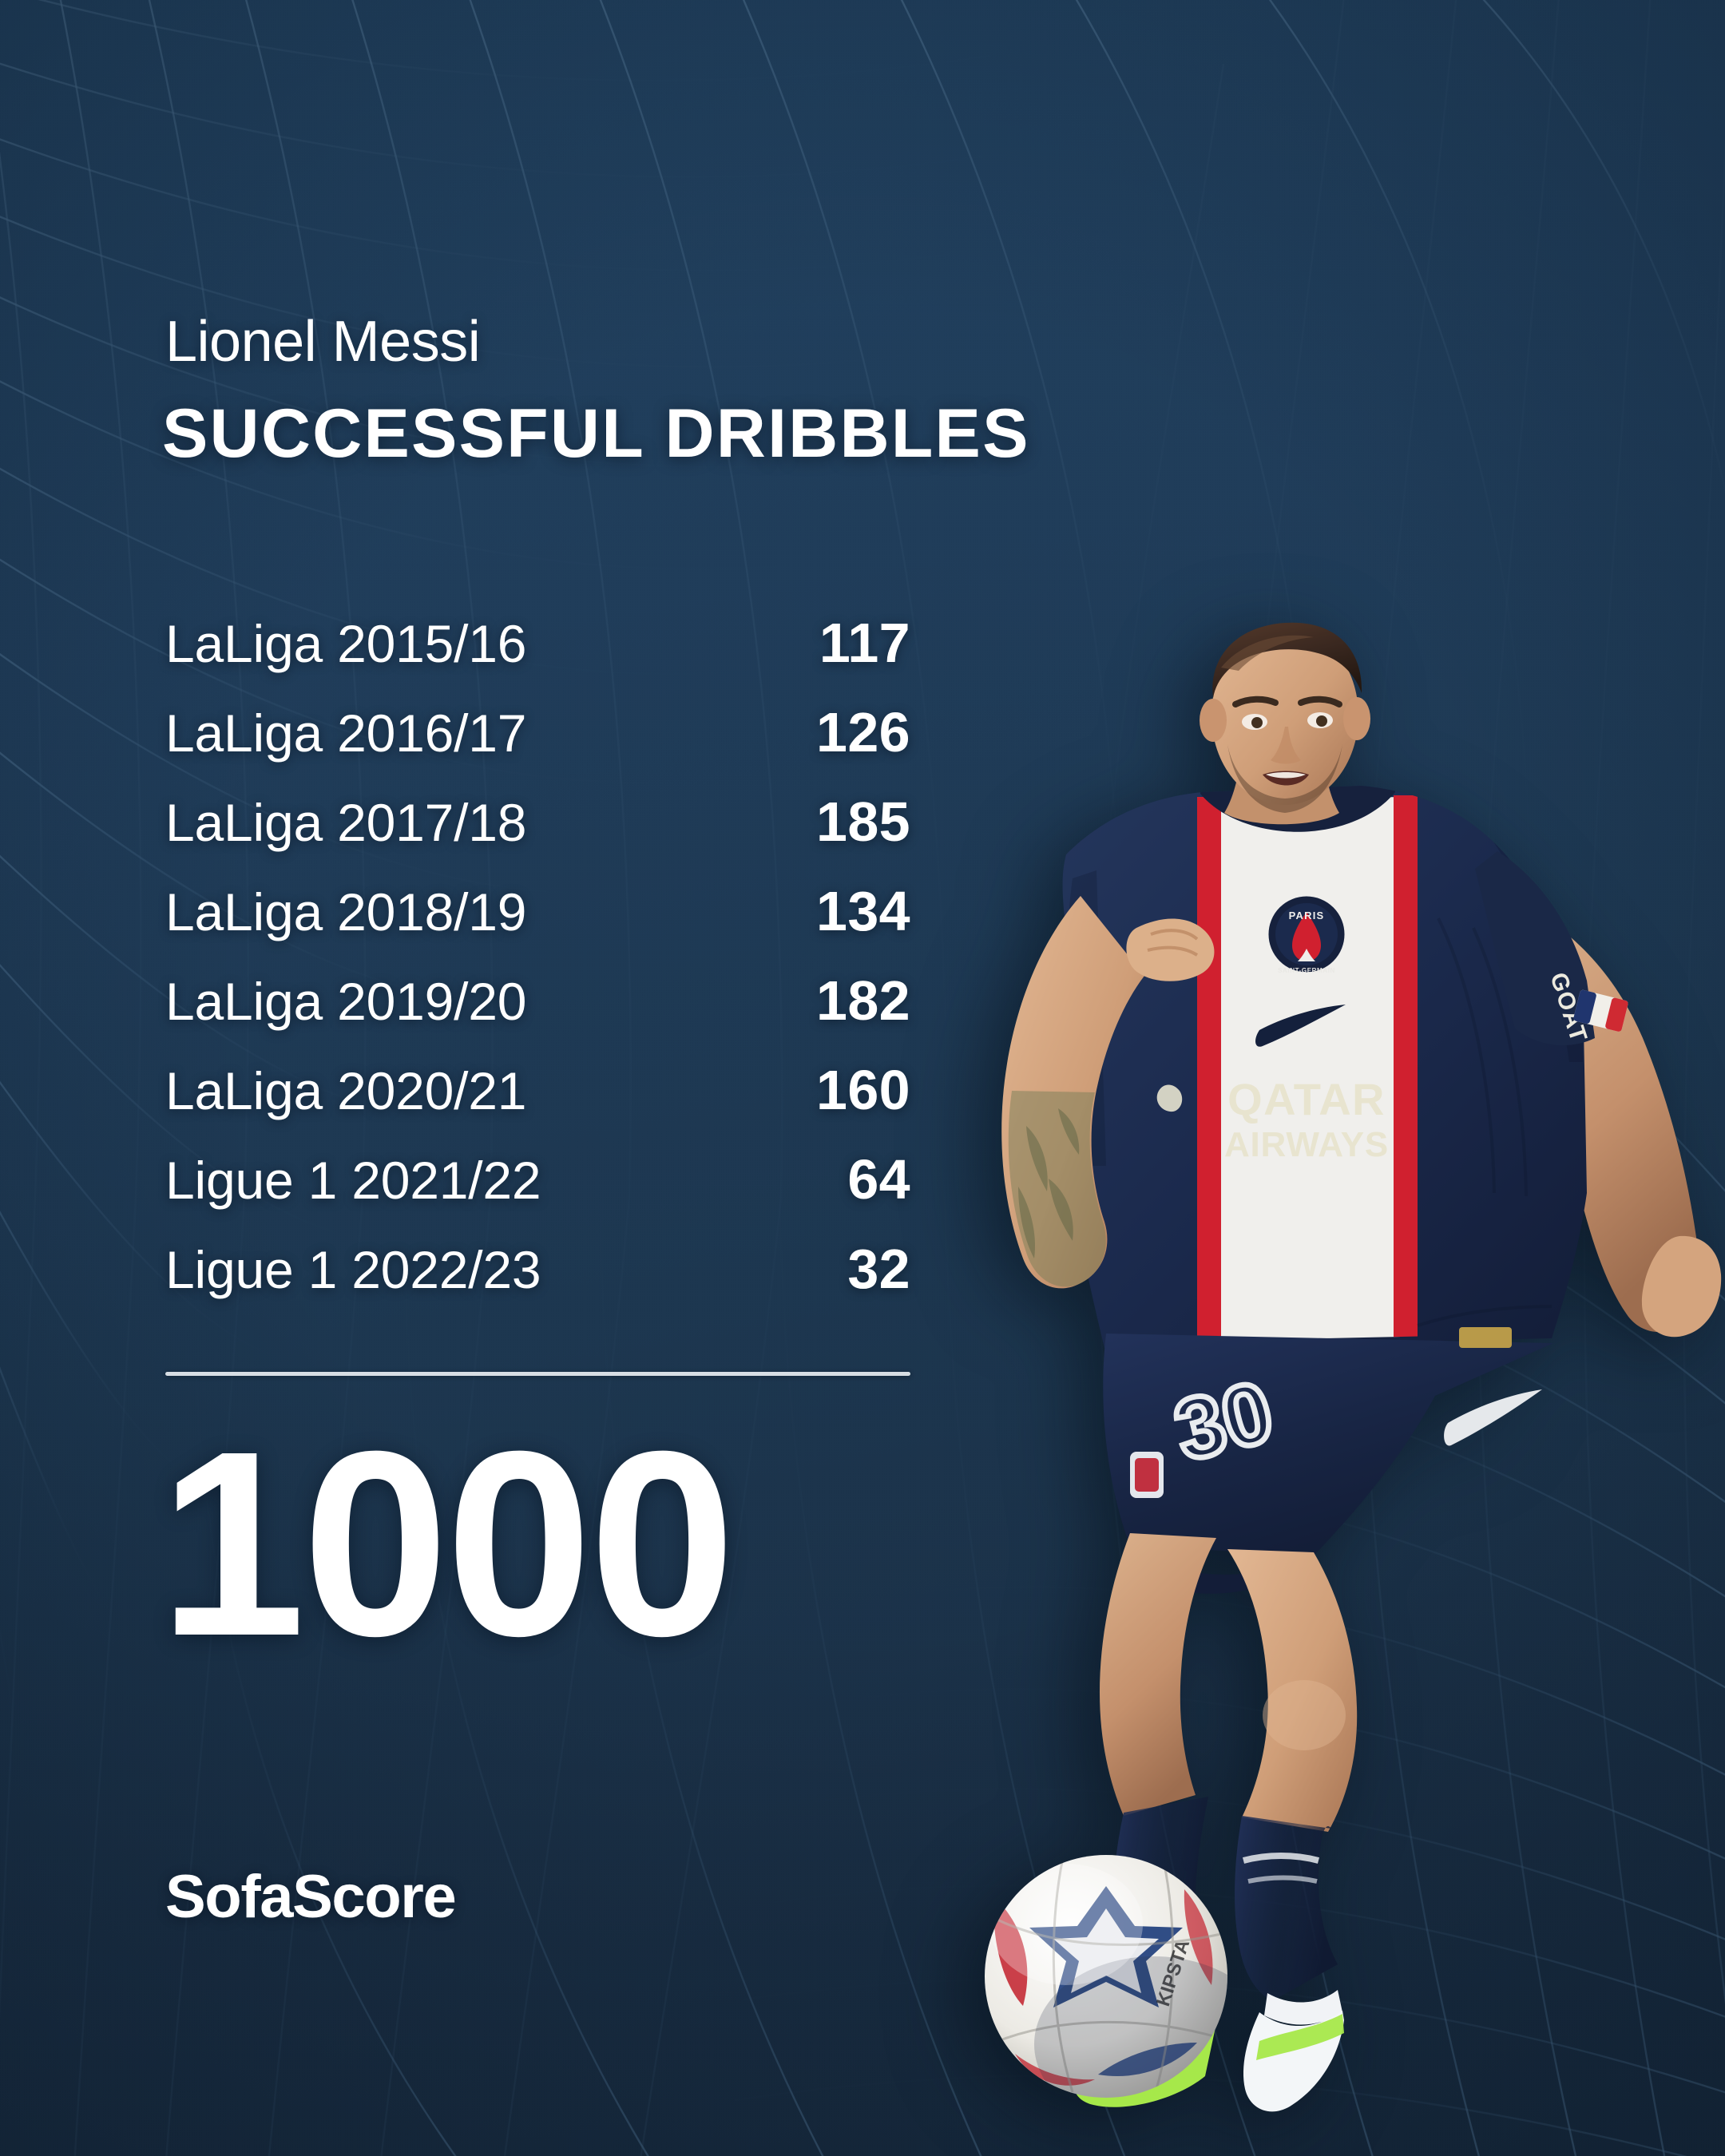  I want to click on sofascore-logo: SofaScore, so click(311, 1897).